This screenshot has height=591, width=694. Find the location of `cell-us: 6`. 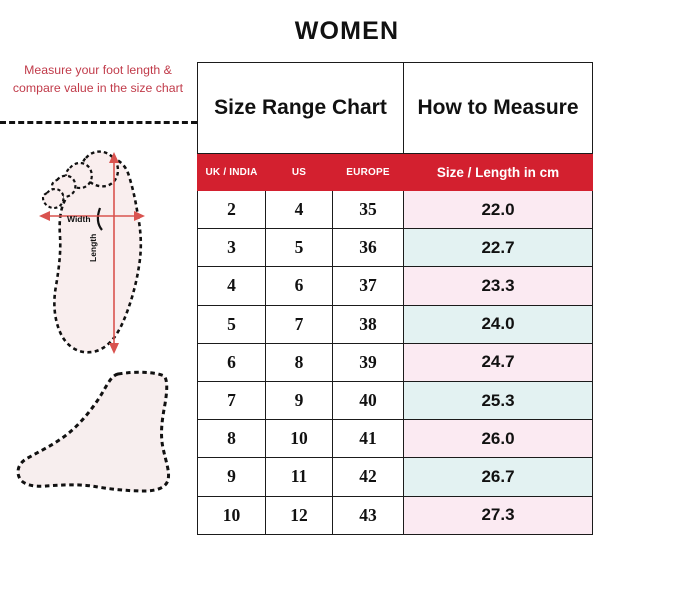

cell-us: 6 is located at coordinates (299, 286).